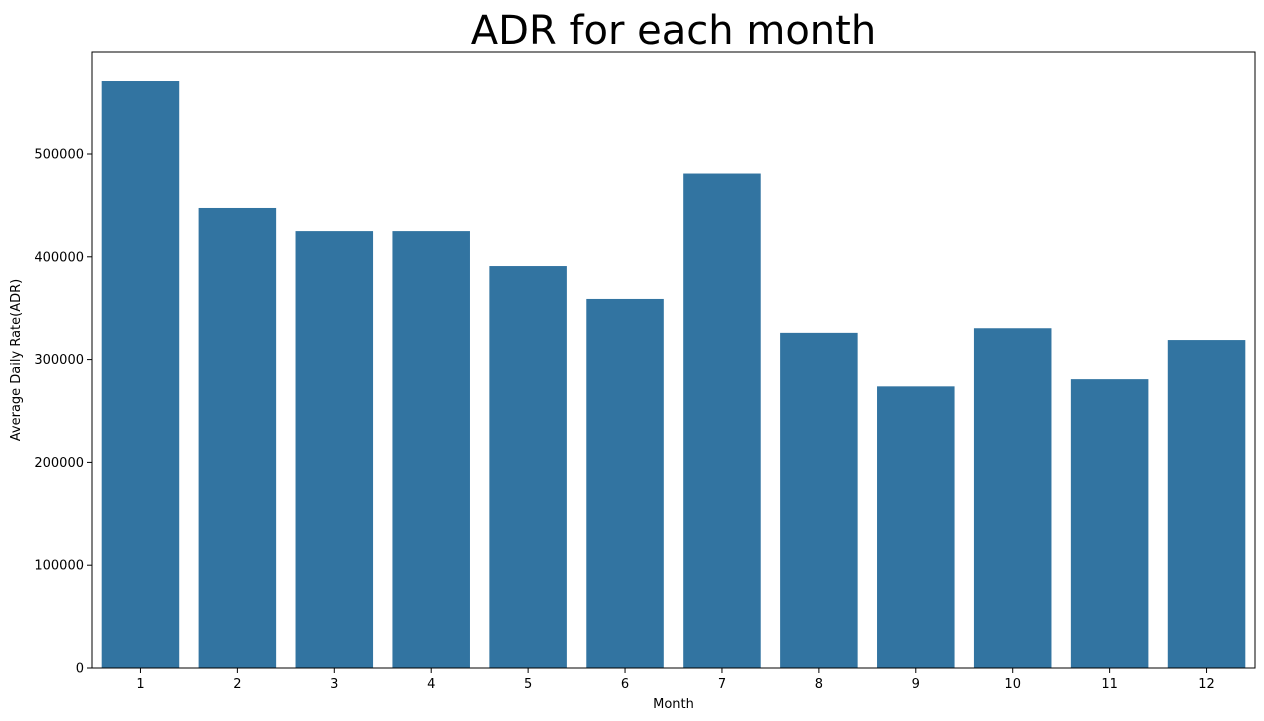 The image size is (1264, 721). I want to click on x-tick-label: 9, so click(916, 684).